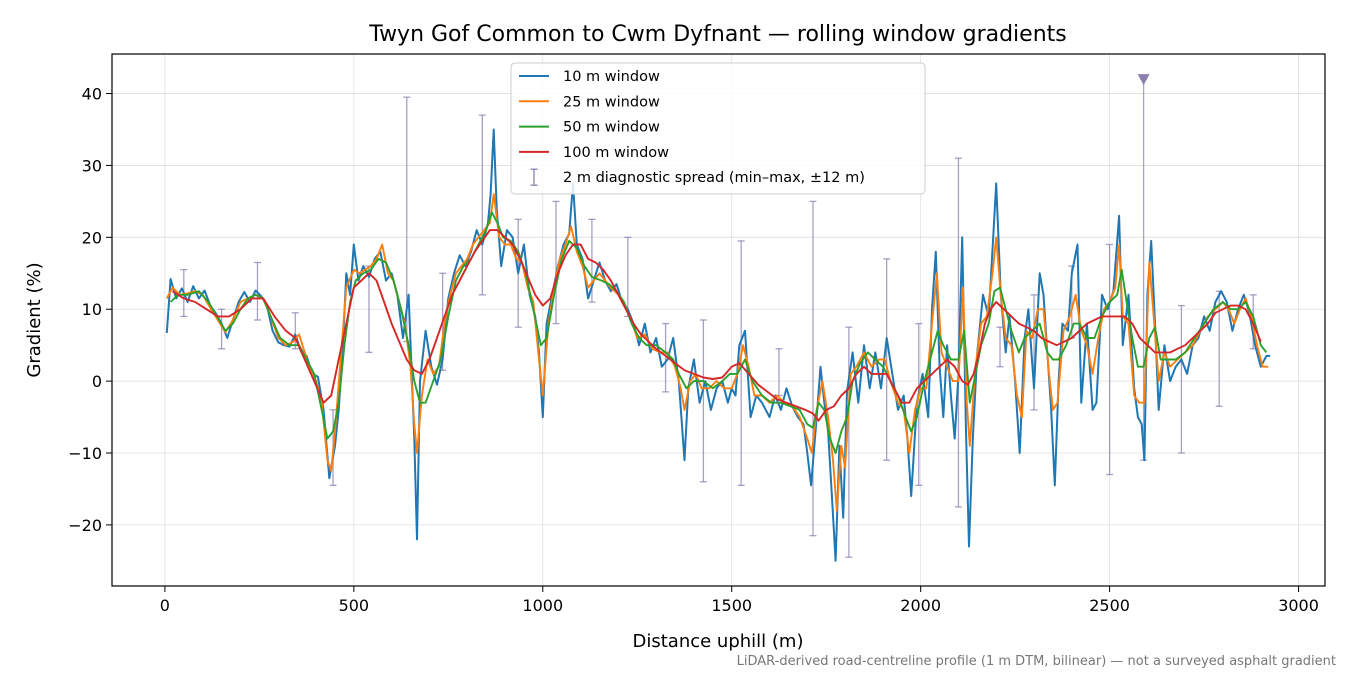 The width and height of the screenshot is (1350, 679). What do you see at coordinates (542, 605) in the screenshot?
I see `x-tick-label: 1000` at bounding box center [542, 605].